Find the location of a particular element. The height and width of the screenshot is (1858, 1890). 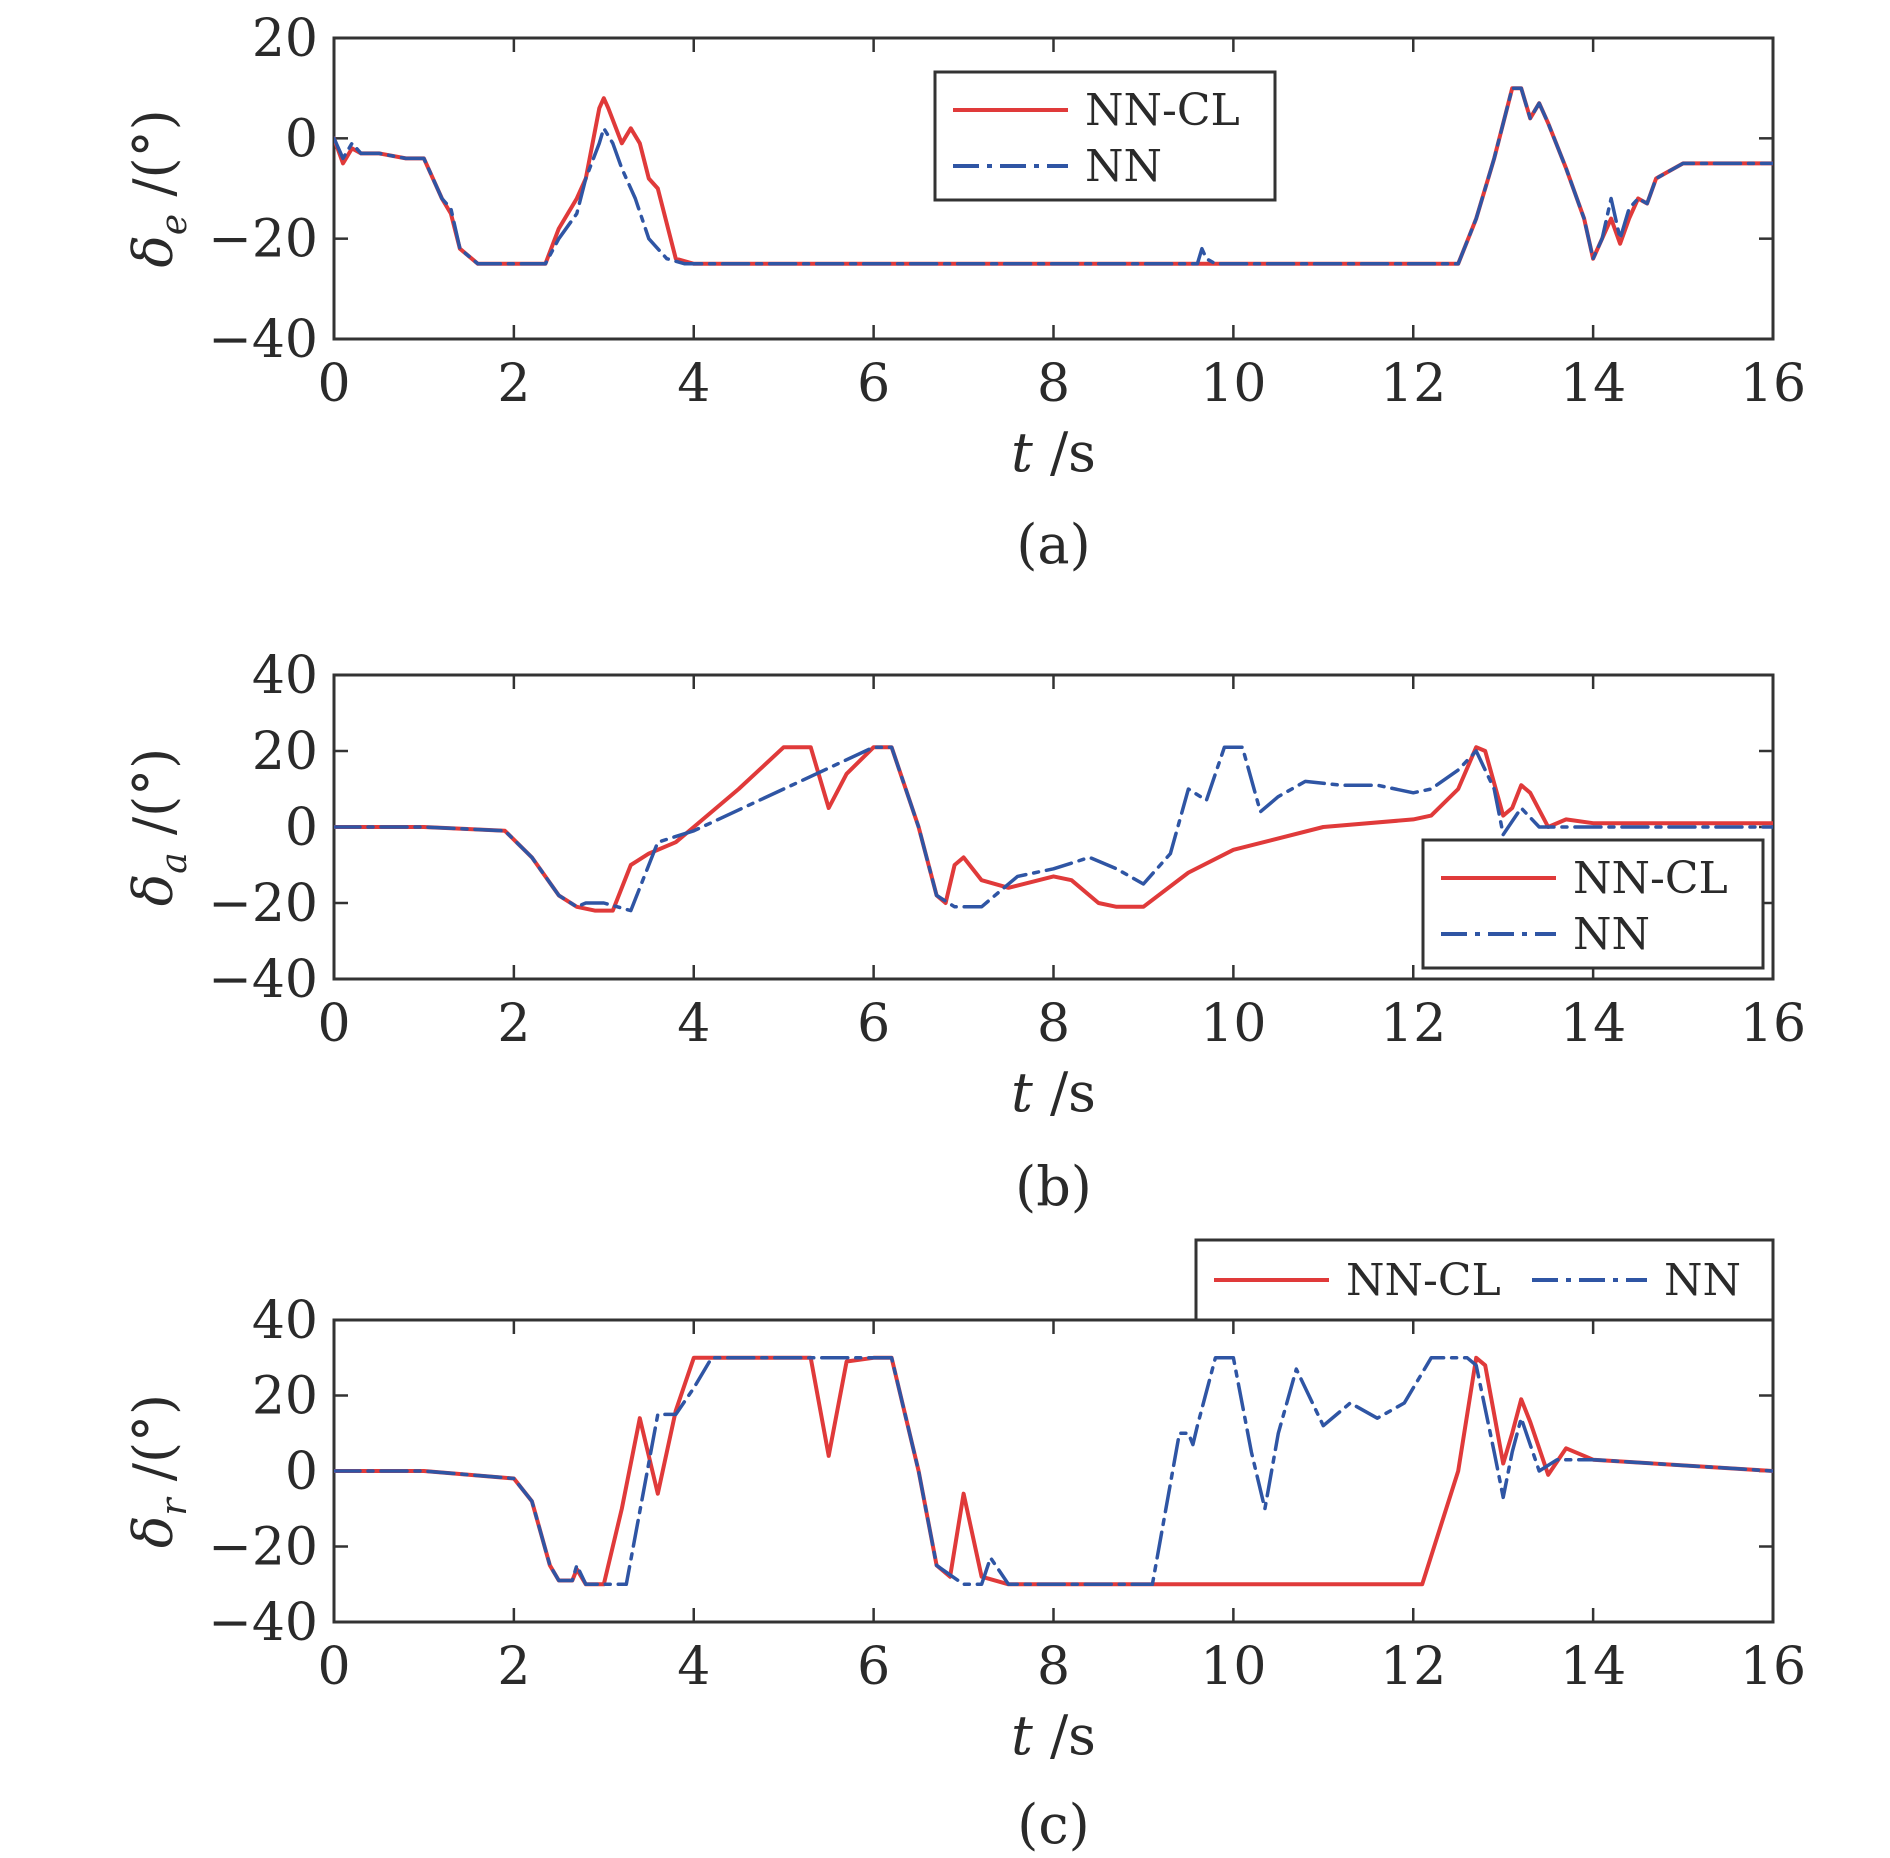

legend: NN-CL NN is located at coordinates (1484, 1280).